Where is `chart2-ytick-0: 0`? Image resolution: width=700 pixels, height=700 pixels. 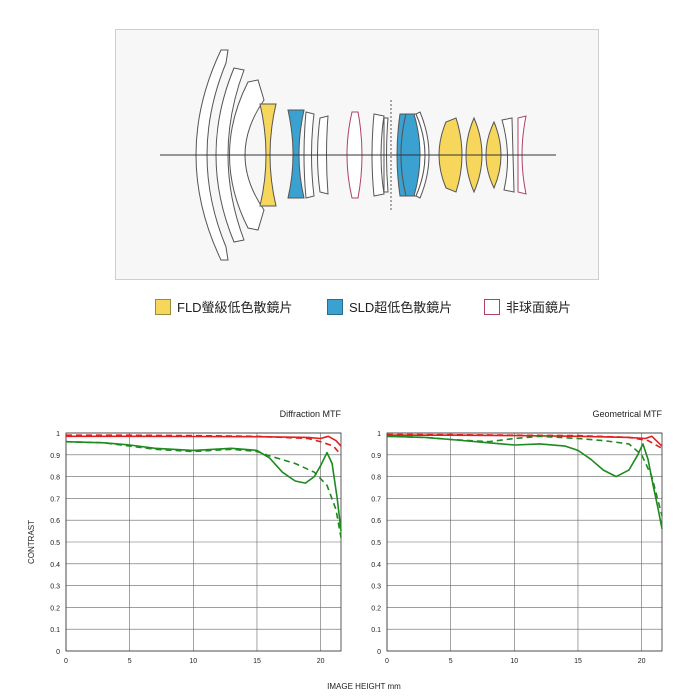 chart2-ytick-0: 0 is located at coordinates (379, 652).